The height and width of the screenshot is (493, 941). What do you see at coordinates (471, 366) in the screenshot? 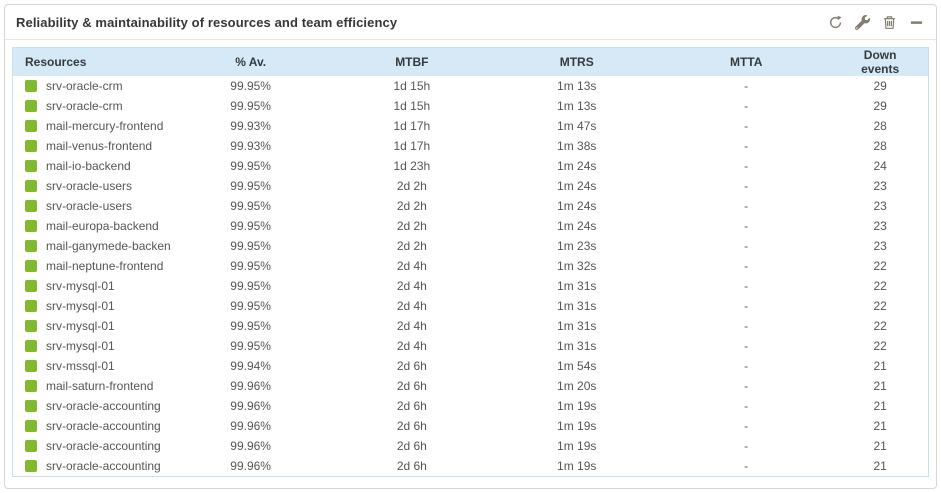
I see `table-row: srv-mssql-01 99.94% 2d 6h 1m 54s - 21` at bounding box center [471, 366].